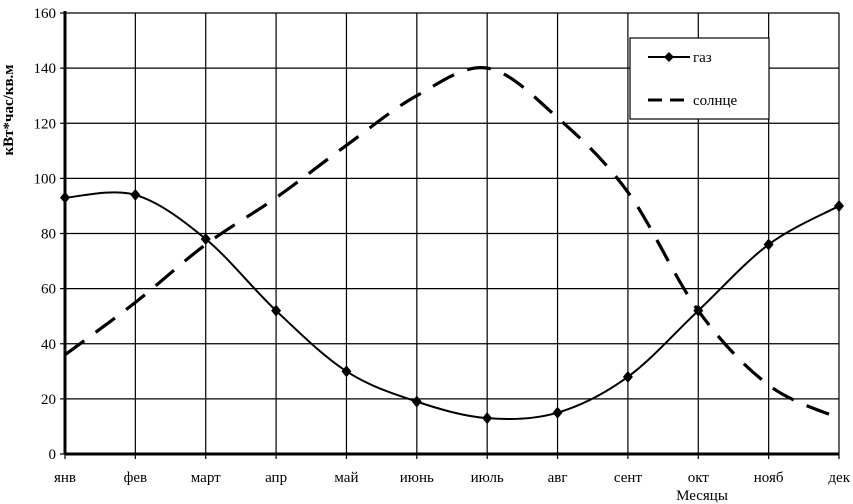 The image size is (853, 504). Describe the element at coordinates (45, 124) in the screenshot. I see `y-tick-label: 120` at that location.